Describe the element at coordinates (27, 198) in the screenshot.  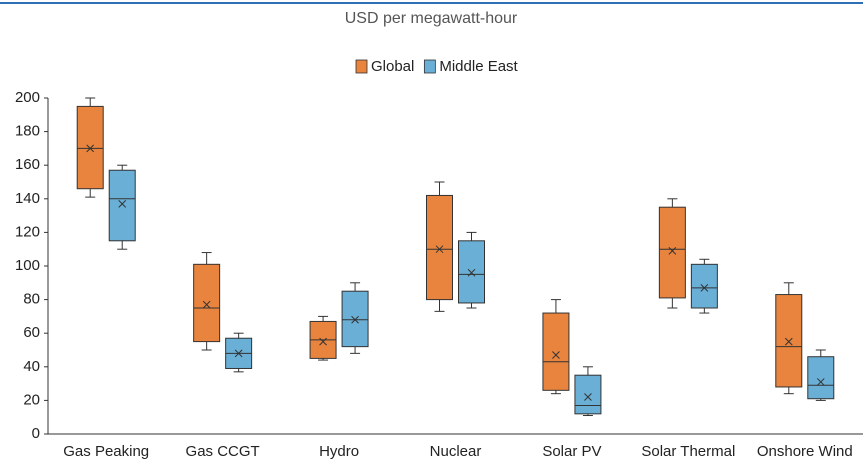
I see `y-tick-label: 140` at that location.